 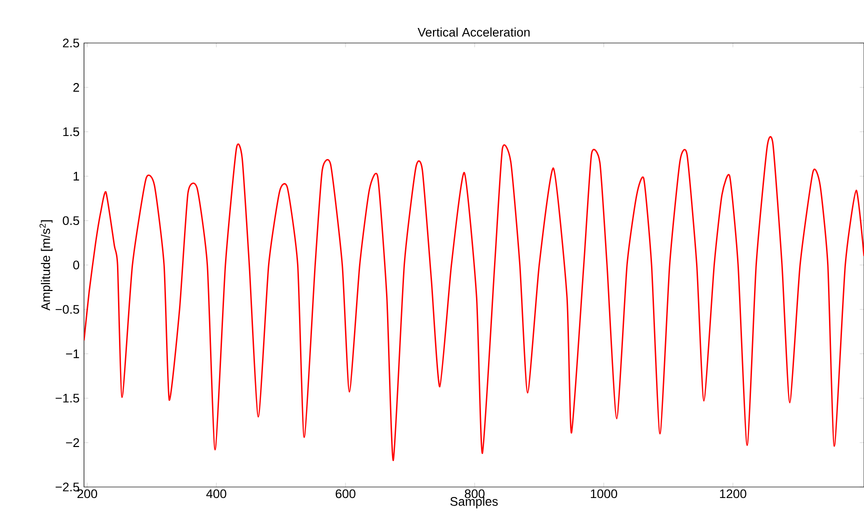 I want to click on x-tick-label: 600, so click(x=346, y=493).